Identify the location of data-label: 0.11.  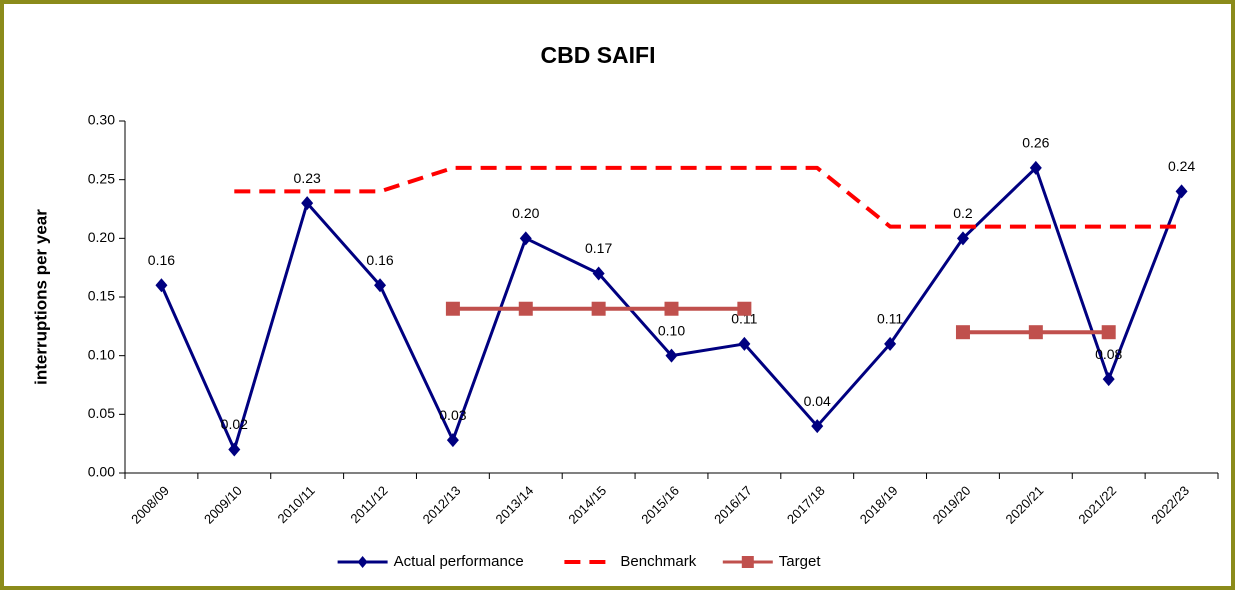
(890, 319).